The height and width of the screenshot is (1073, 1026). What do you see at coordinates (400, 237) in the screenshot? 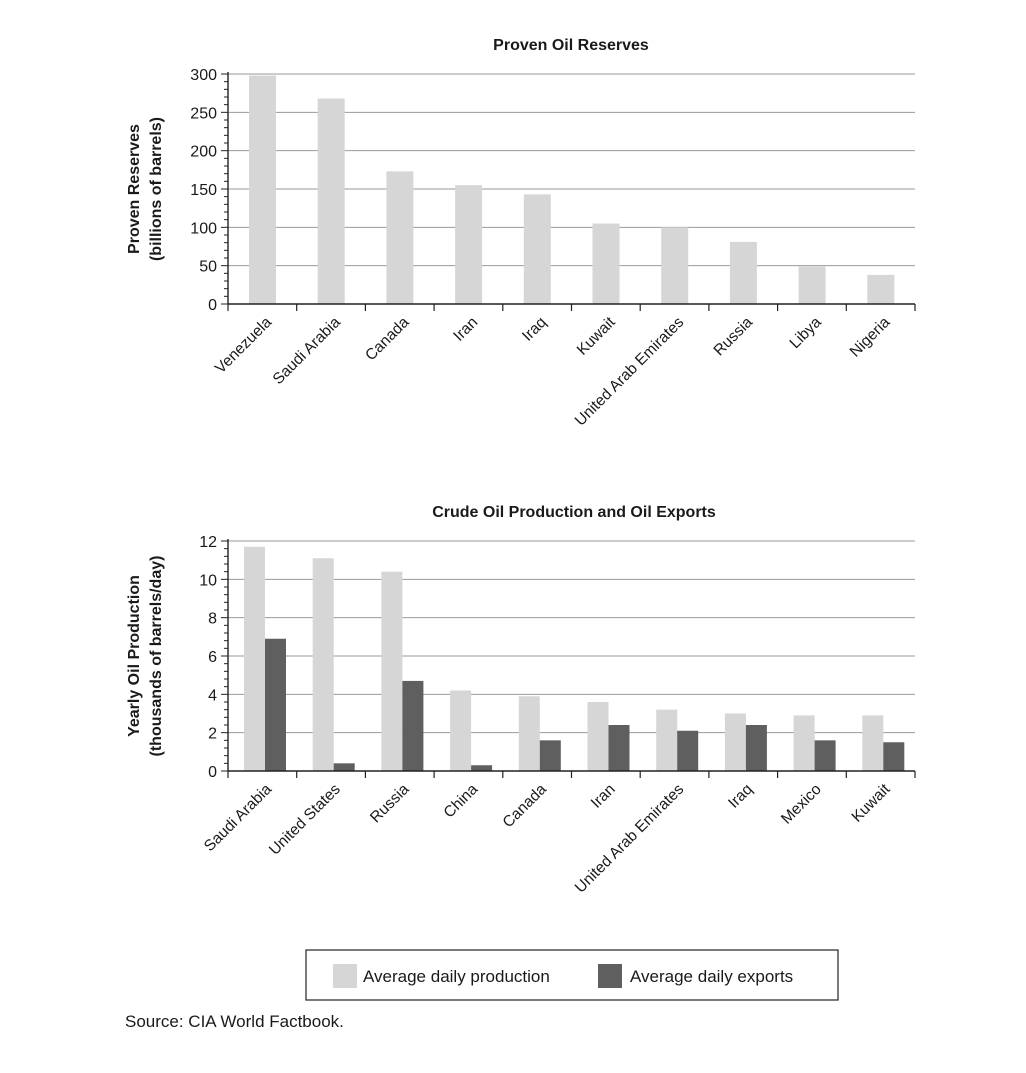
I see `bar-canada` at bounding box center [400, 237].